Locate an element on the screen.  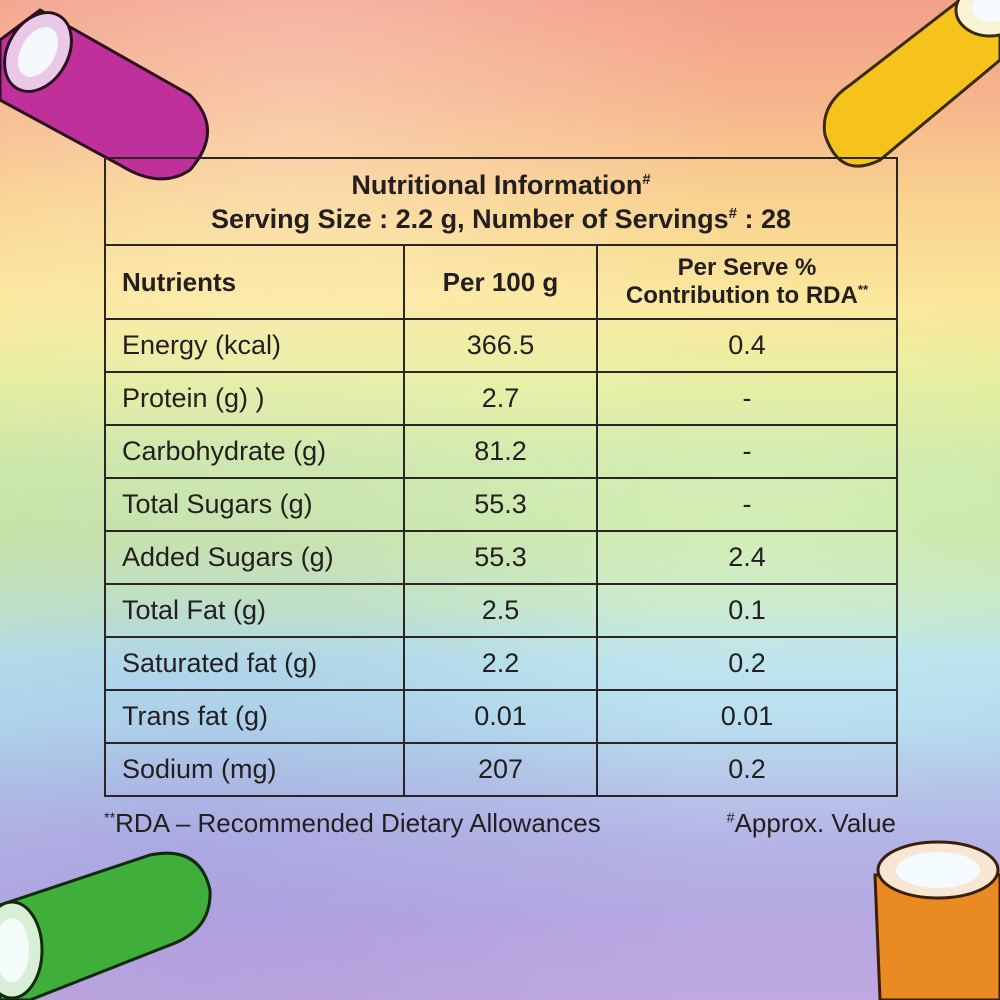
title-mark: # is located at coordinates (646, 179).